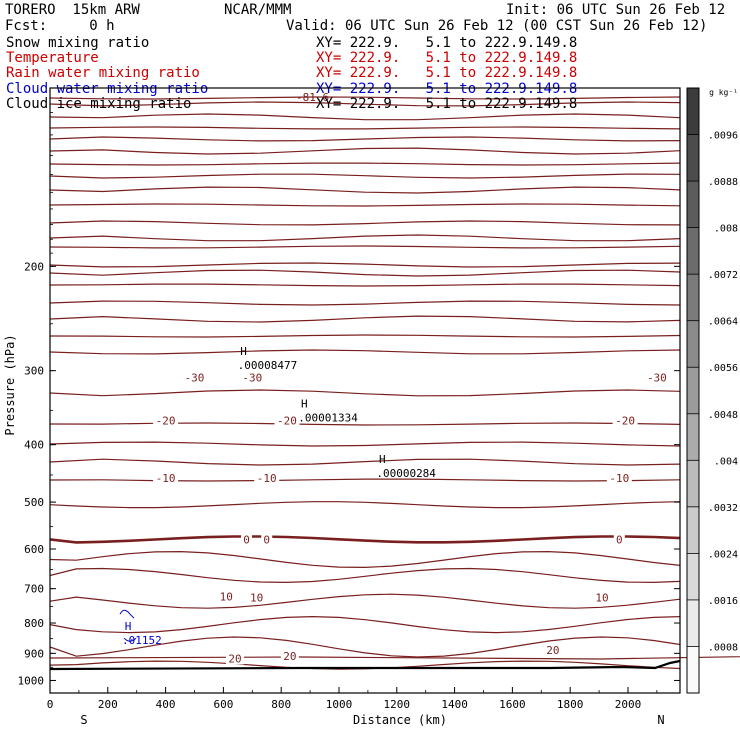  What do you see at coordinates (142, 640) in the screenshot?
I see `extremum-value: .01152` at bounding box center [142, 640].